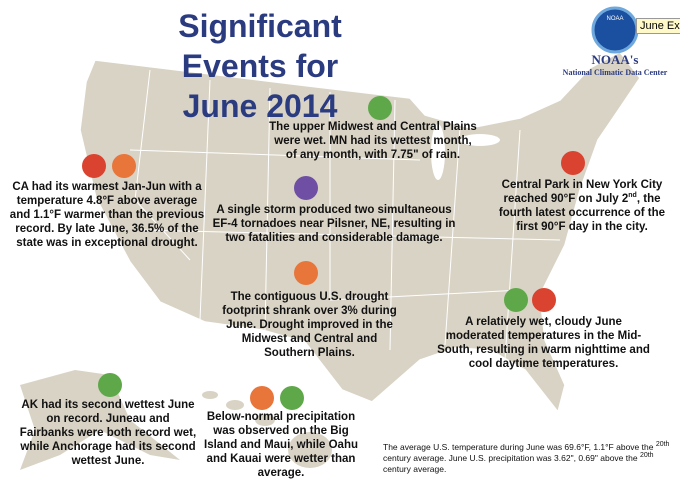 This screenshot has width=680, height=504. What do you see at coordinates (260, 106) in the screenshot?
I see `title-line: June 2014` at bounding box center [260, 106].